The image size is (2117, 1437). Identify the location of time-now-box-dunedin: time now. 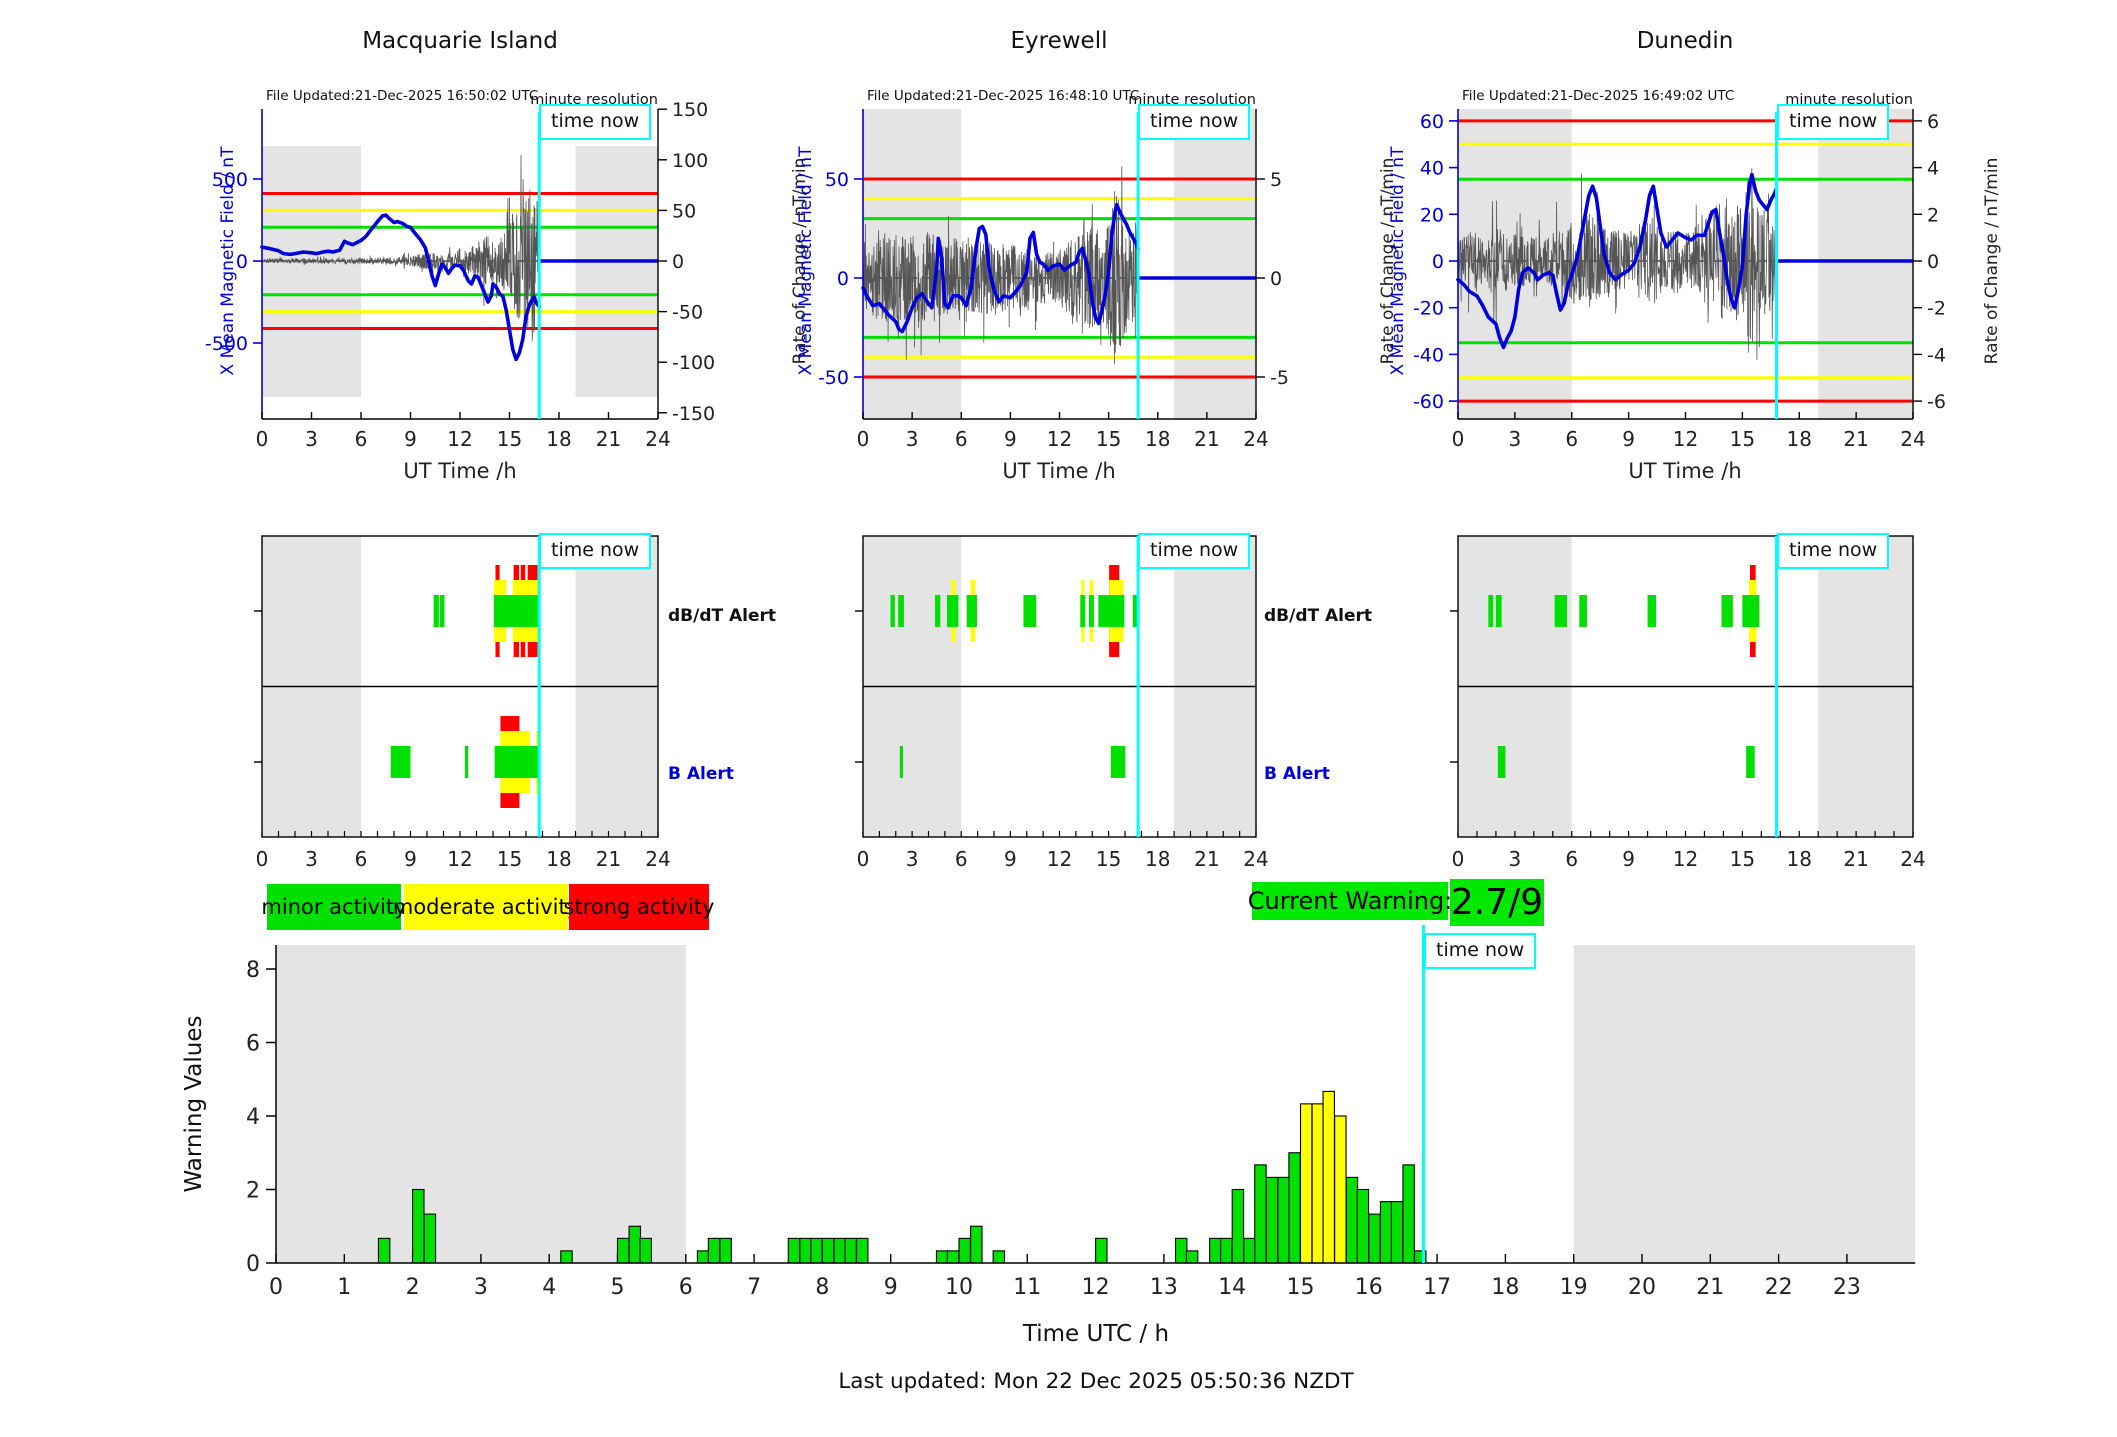
(1833, 122).